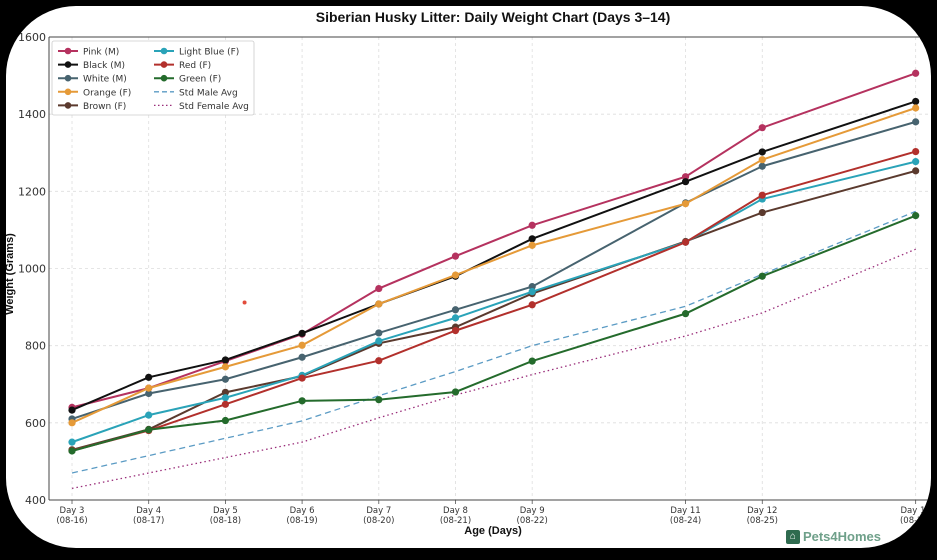 Image resolution: width=937 pixels, height=560 pixels. I want to click on watermark: ⌂ Pets4Homes, so click(833, 536).